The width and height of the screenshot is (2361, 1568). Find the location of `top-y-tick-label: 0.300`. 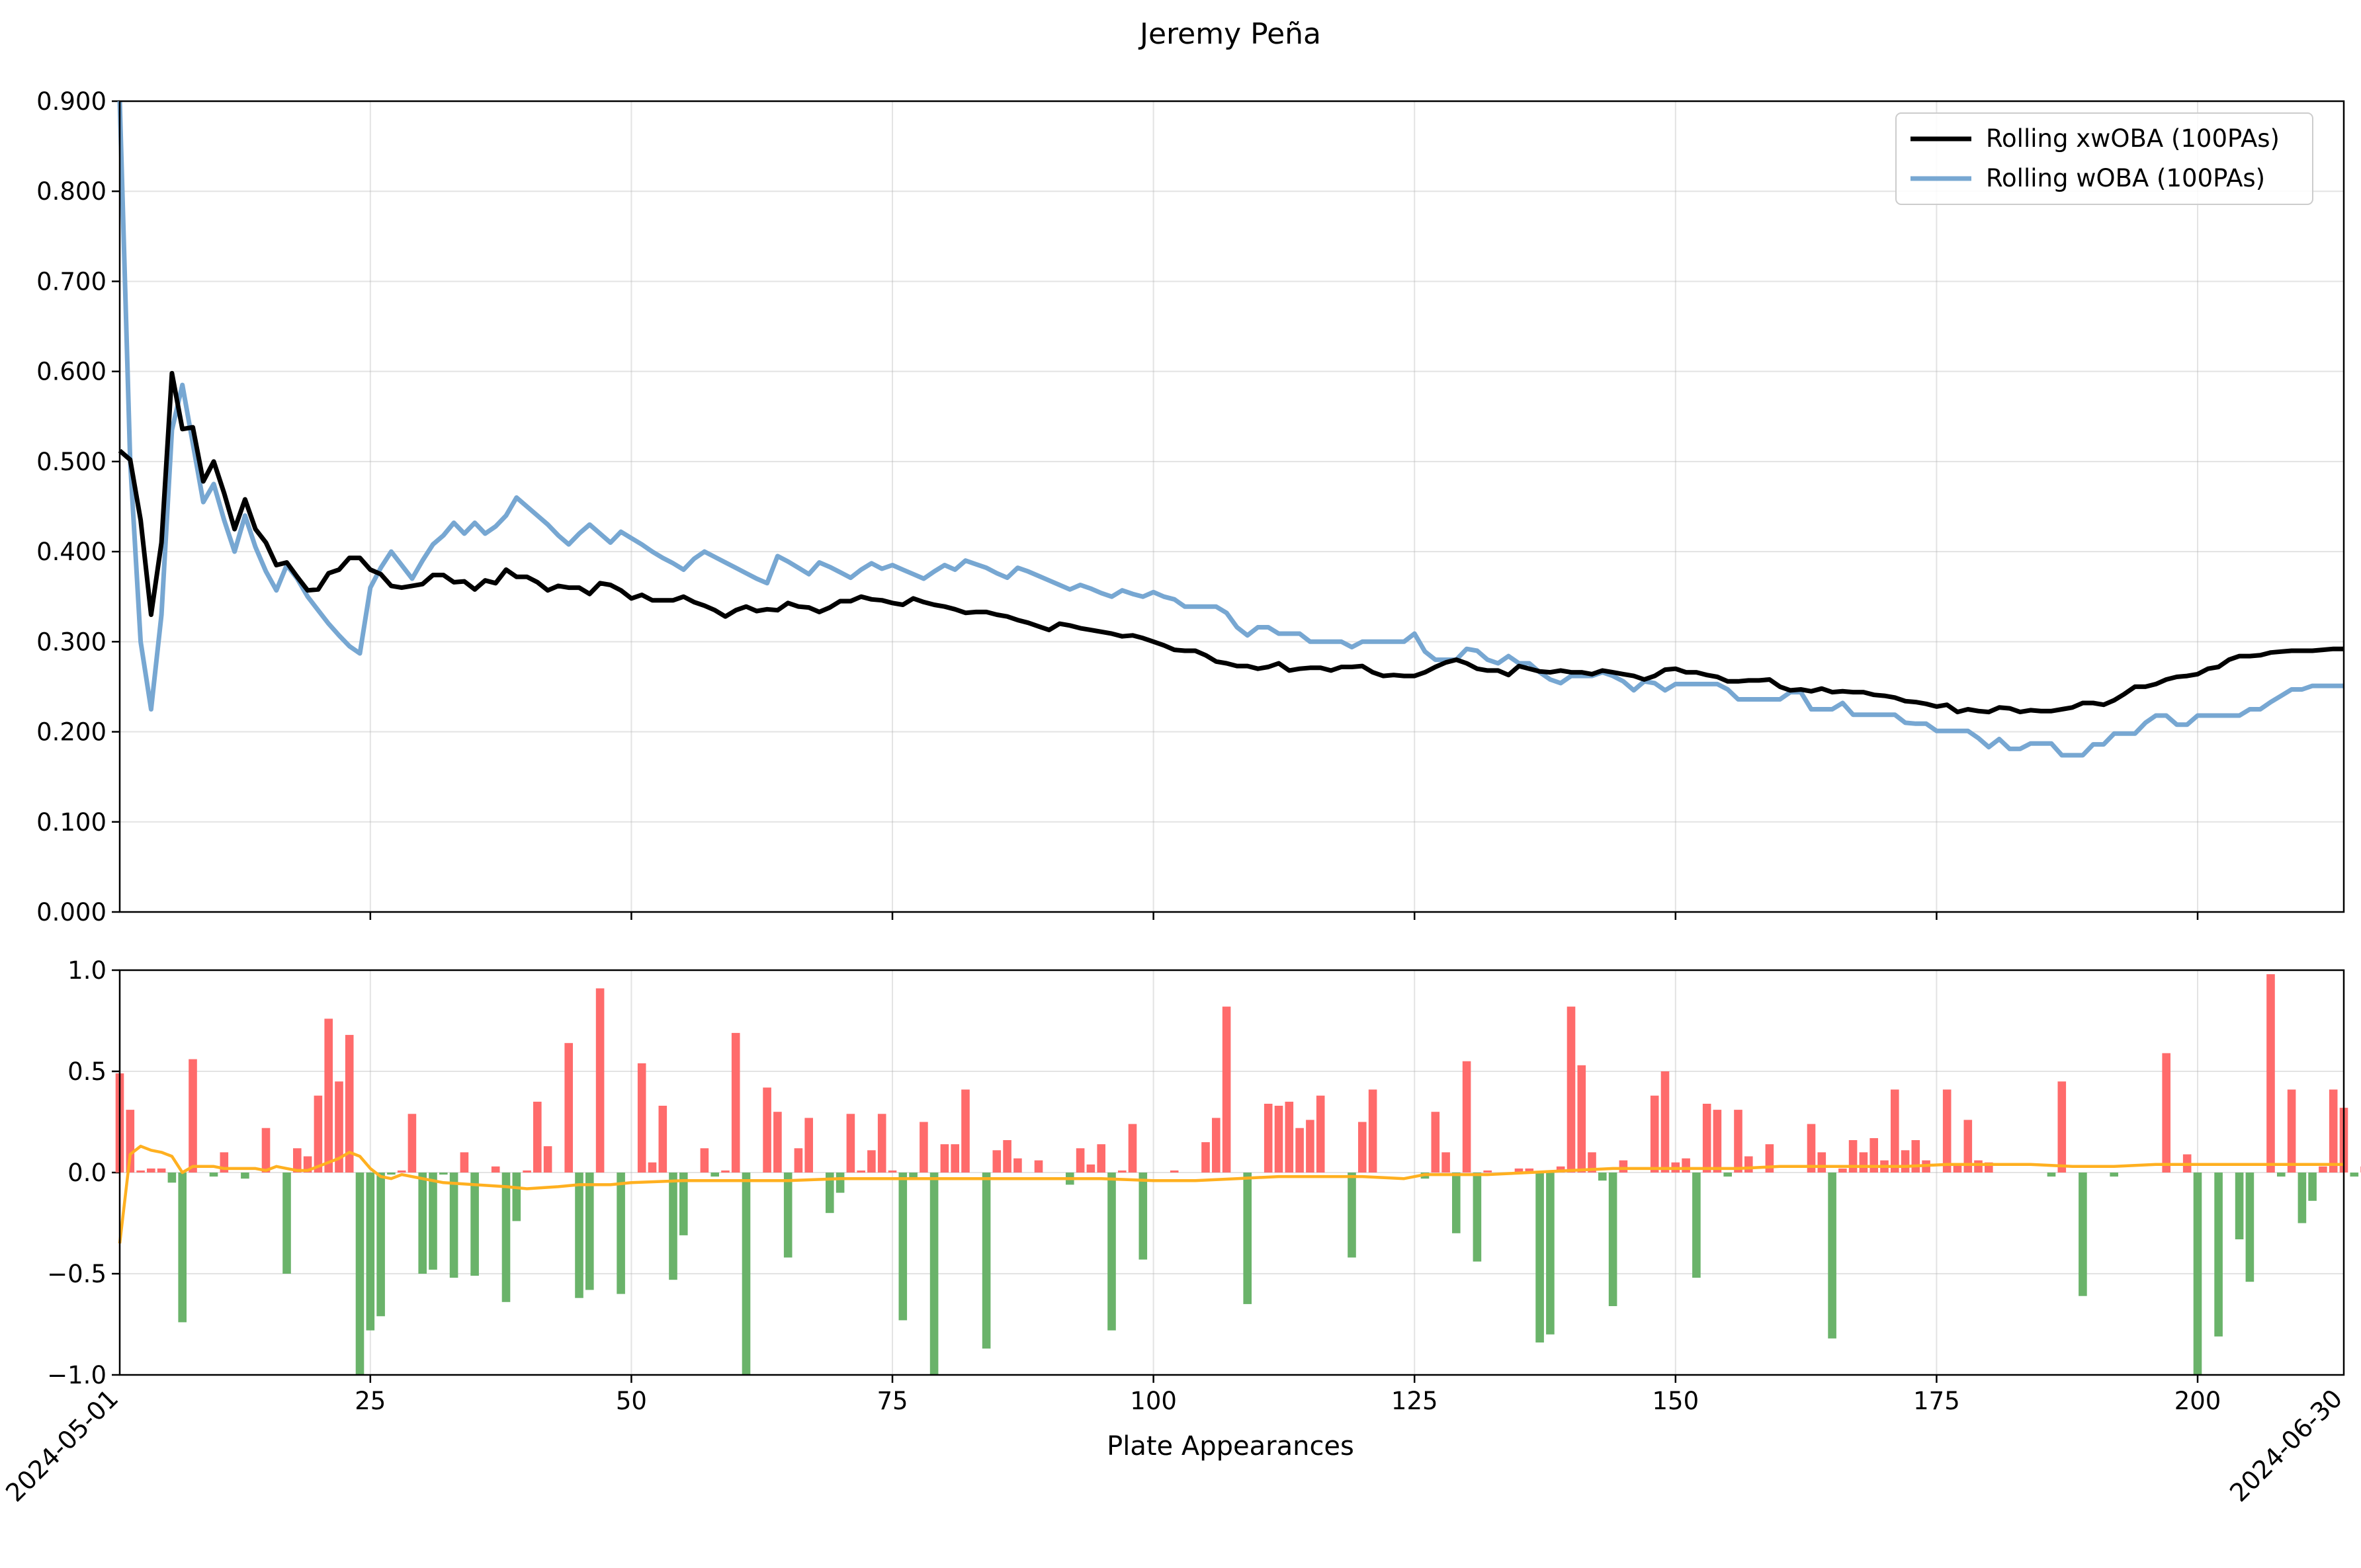

top-y-tick-label: 0.300 is located at coordinates (71, 642).